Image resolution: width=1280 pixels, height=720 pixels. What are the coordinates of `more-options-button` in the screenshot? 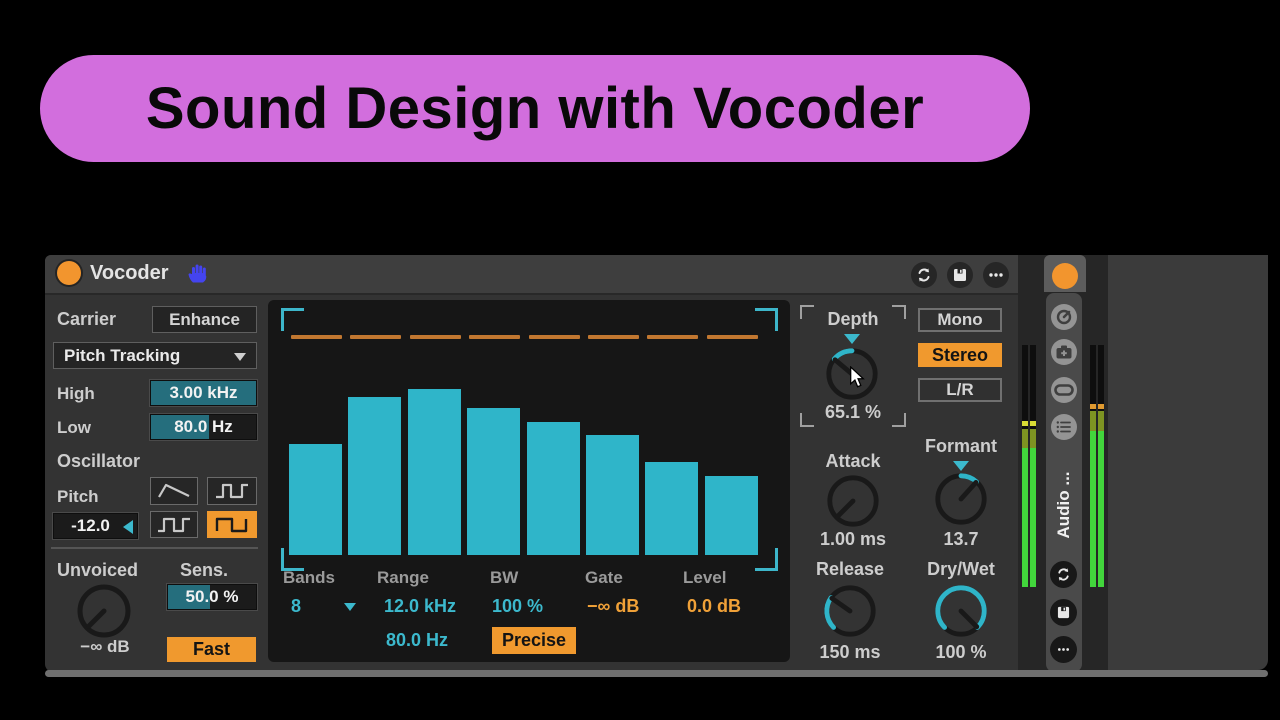 It's located at (996, 275).